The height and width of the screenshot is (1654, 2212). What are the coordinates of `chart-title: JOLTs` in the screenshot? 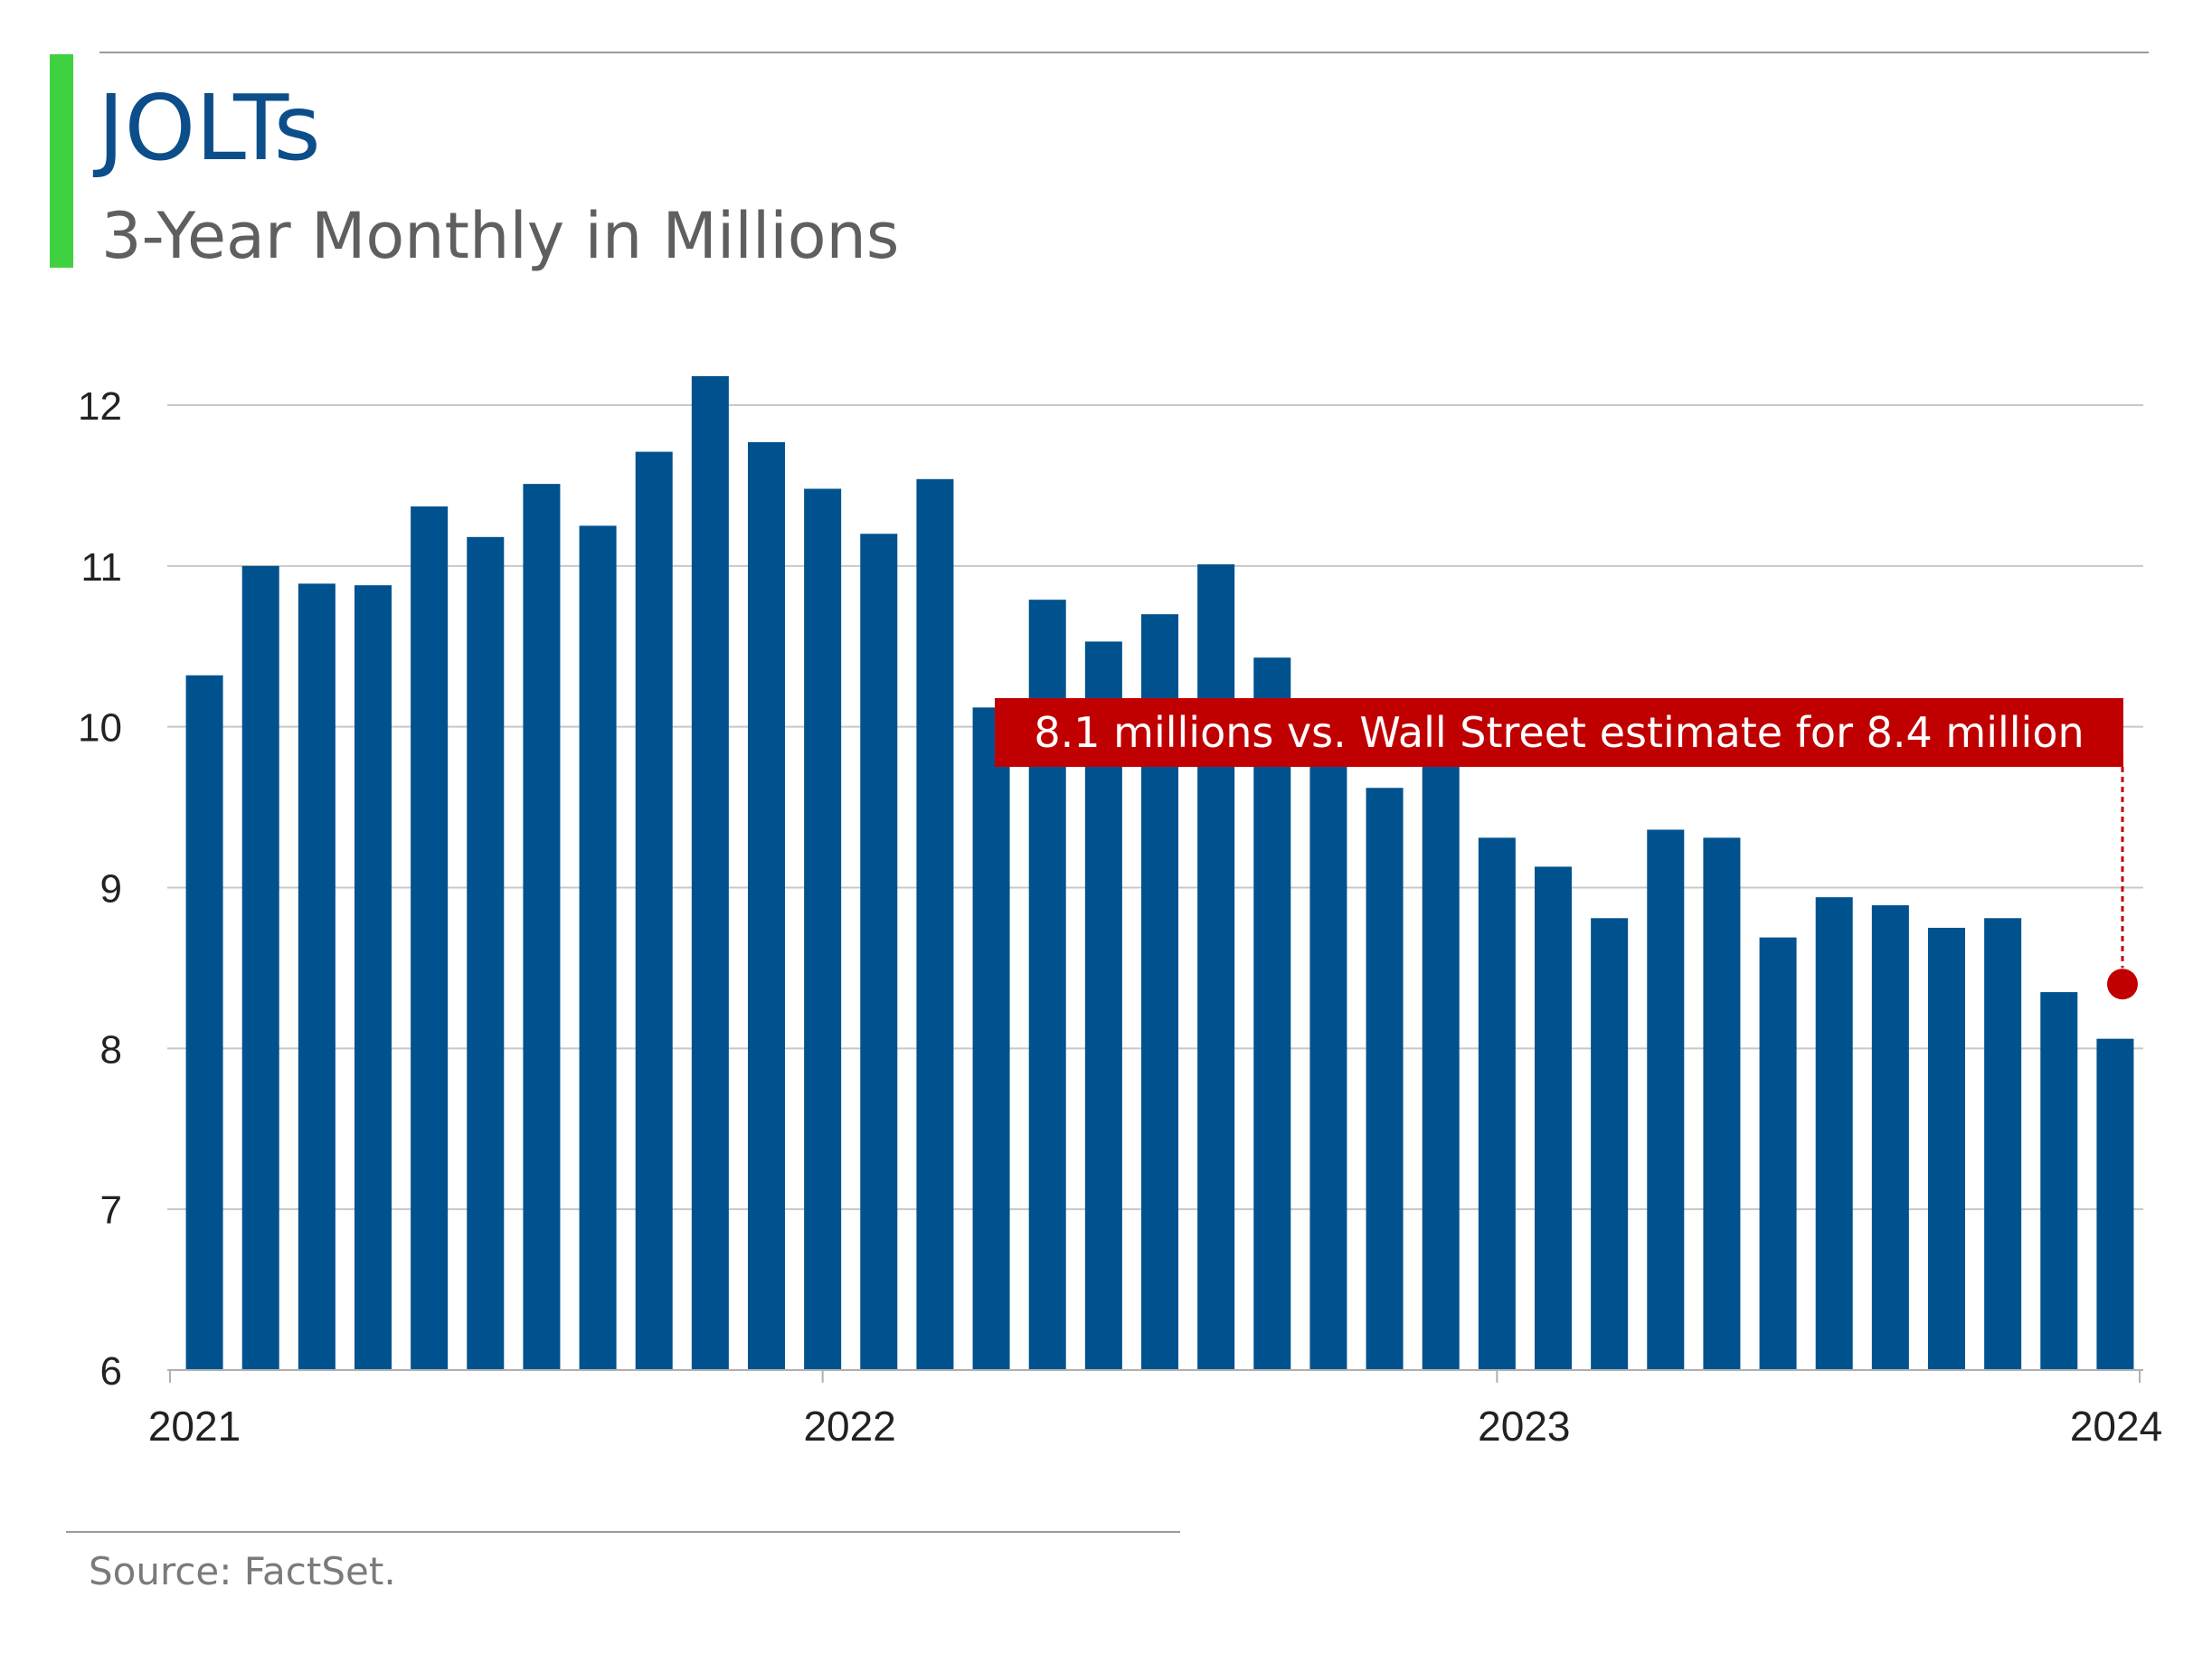 It's located at (210, 128).